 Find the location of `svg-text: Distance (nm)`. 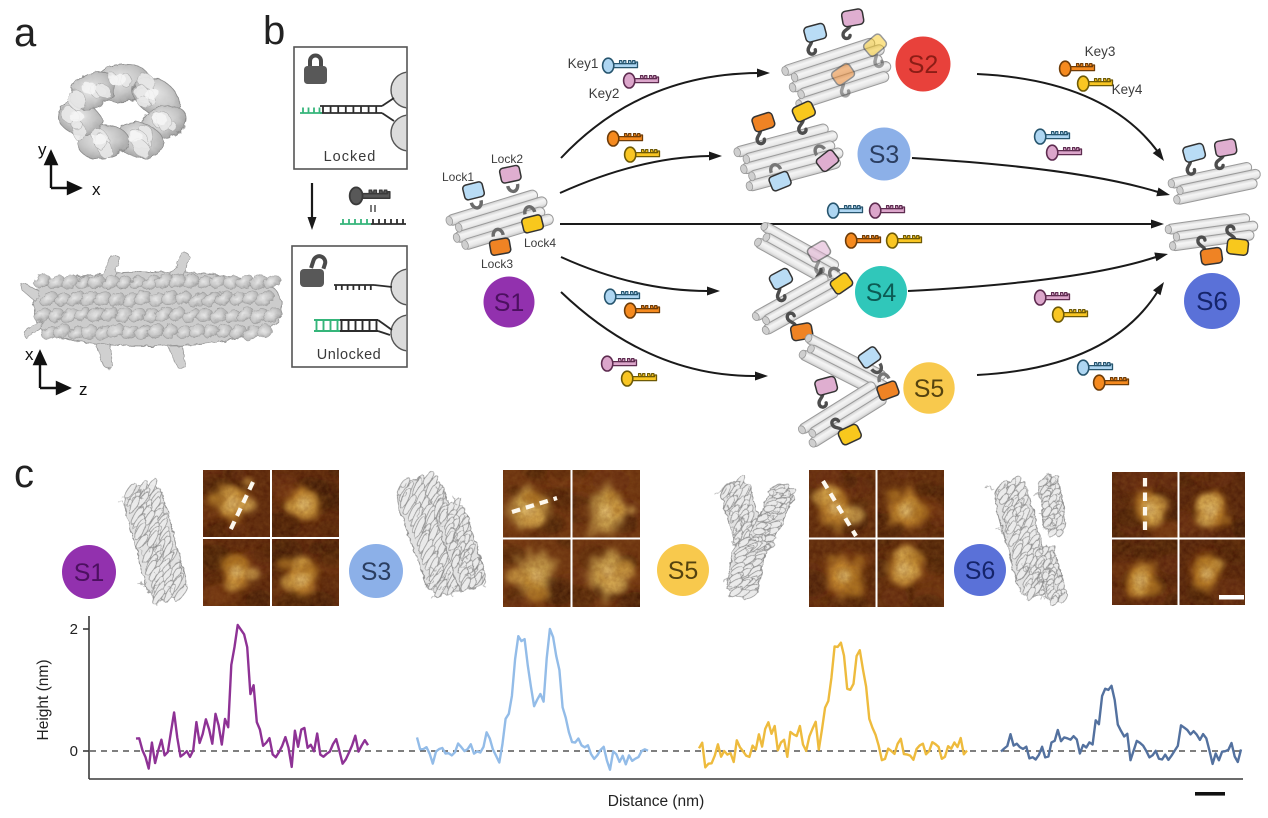

svg-text: Distance (nm) is located at coordinates (656, 801).